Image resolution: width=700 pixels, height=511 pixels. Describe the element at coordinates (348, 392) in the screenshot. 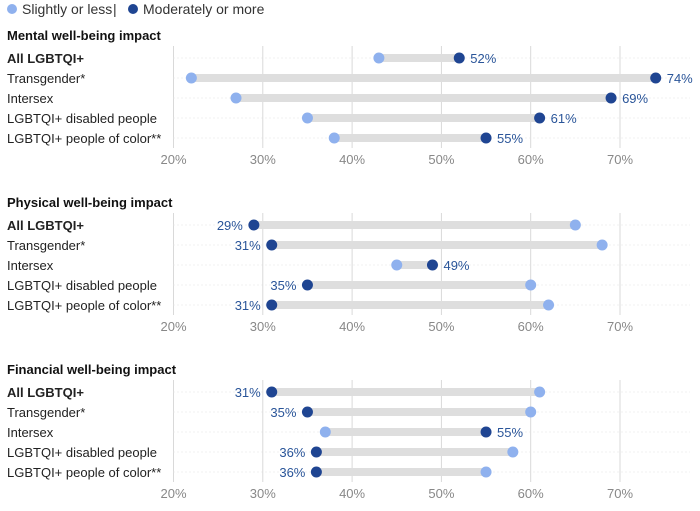

I see `row: All LGBTQI+ 31%` at that location.